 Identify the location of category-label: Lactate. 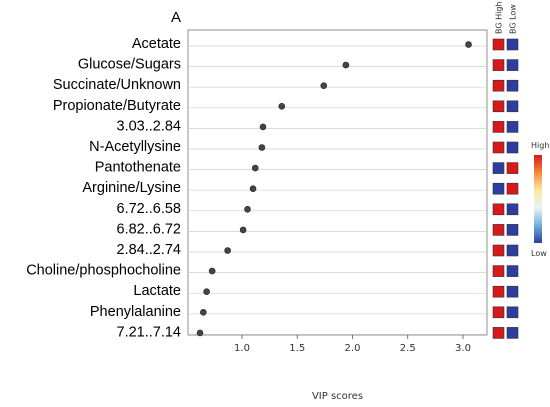
(157, 291).